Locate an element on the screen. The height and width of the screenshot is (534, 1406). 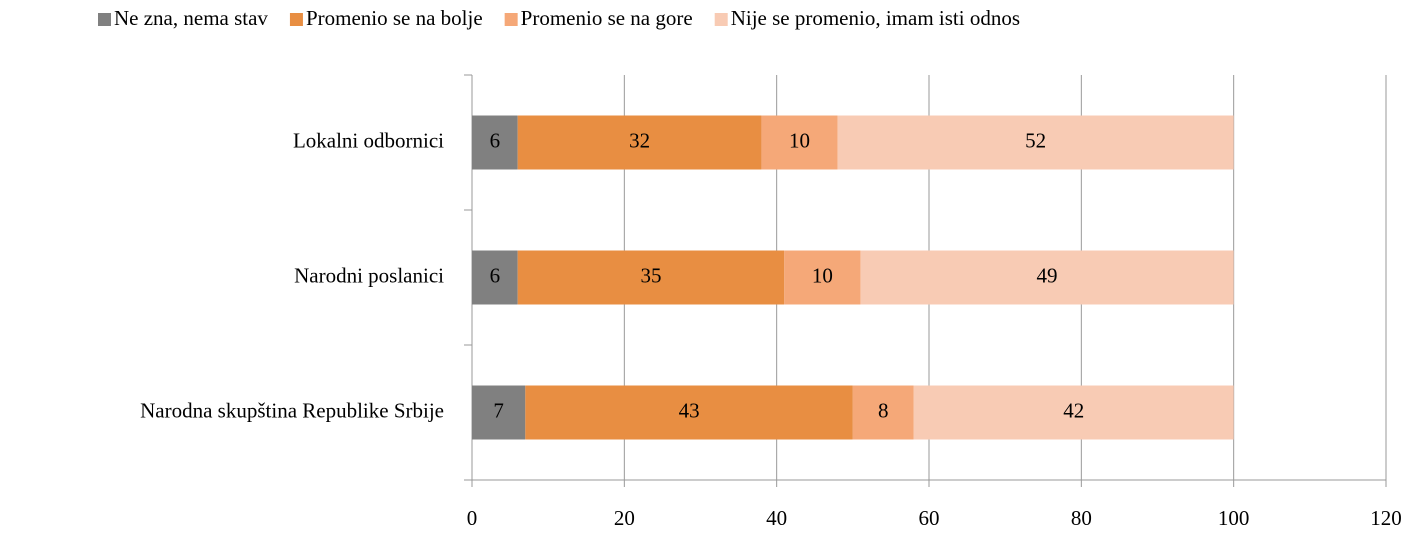
data-label: 7 is located at coordinates (498, 410).